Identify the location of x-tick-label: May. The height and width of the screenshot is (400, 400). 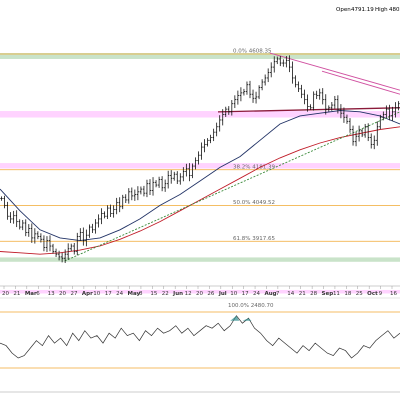
(134, 294).